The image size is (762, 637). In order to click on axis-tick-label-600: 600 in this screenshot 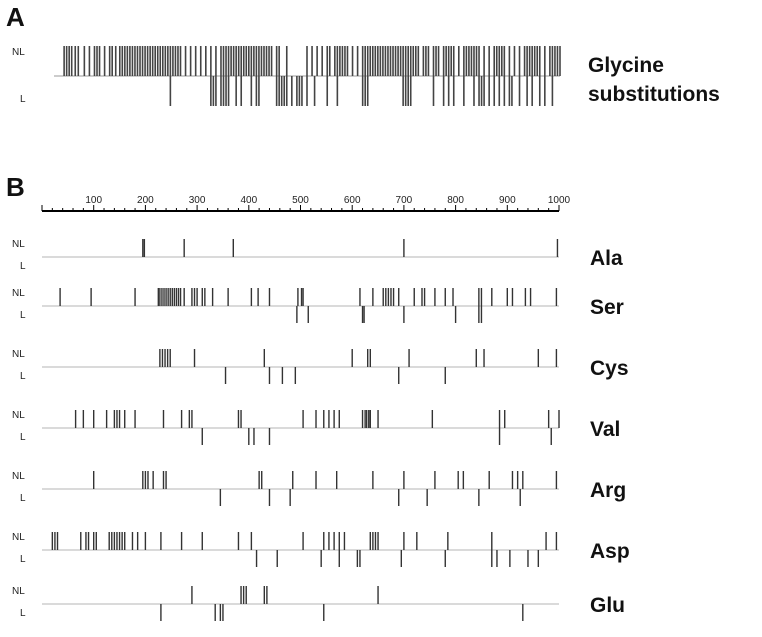, I will do `click(352, 200)`.